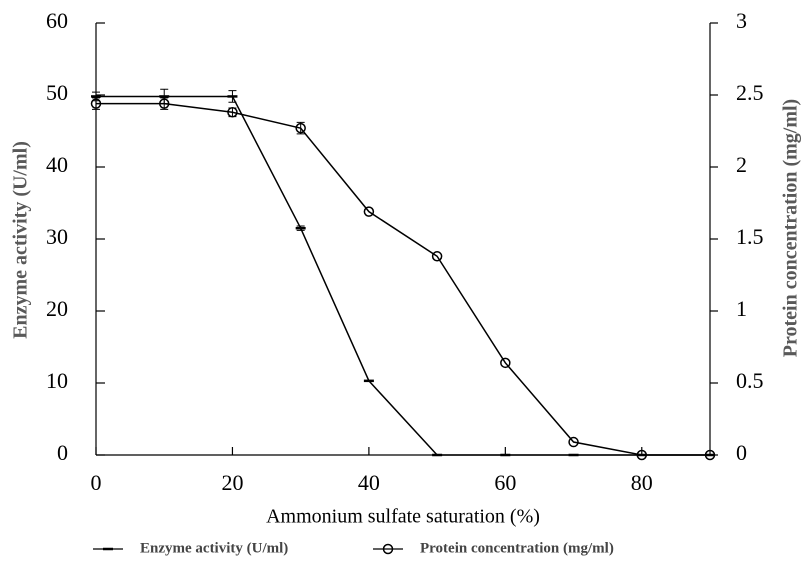 This screenshot has height=563, width=806. Describe the element at coordinates (741, 164) in the screenshot. I see `y2-tick-label: 2` at that location.